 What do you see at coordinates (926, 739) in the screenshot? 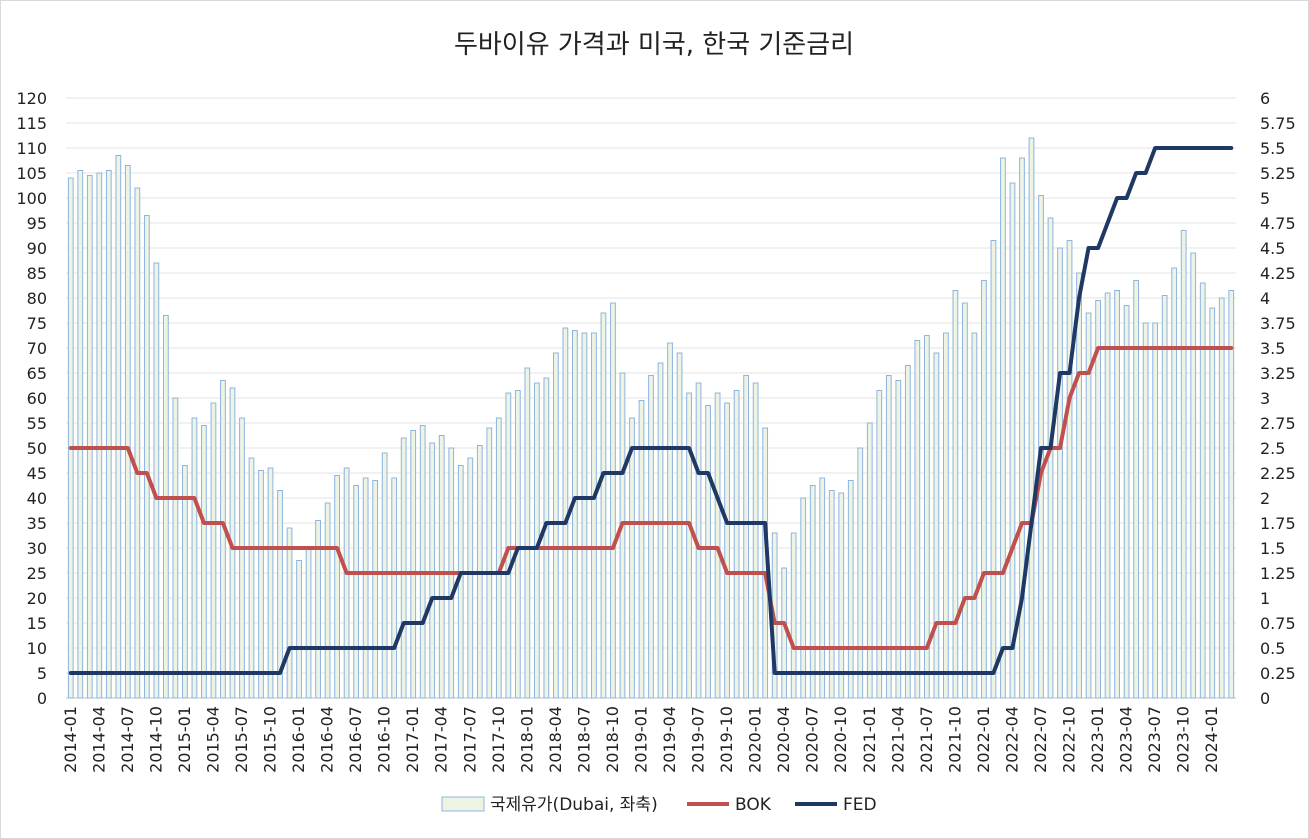
I see `x-tick-label: 2021-07` at bounding box center [926, 739].